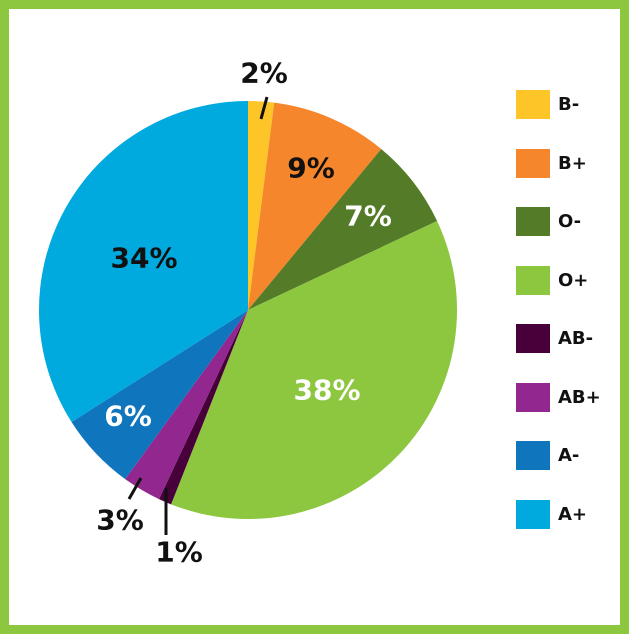 The width and height of the screenshot is (629, 634). I want to click on legend-item: A+, so click(558, 514).